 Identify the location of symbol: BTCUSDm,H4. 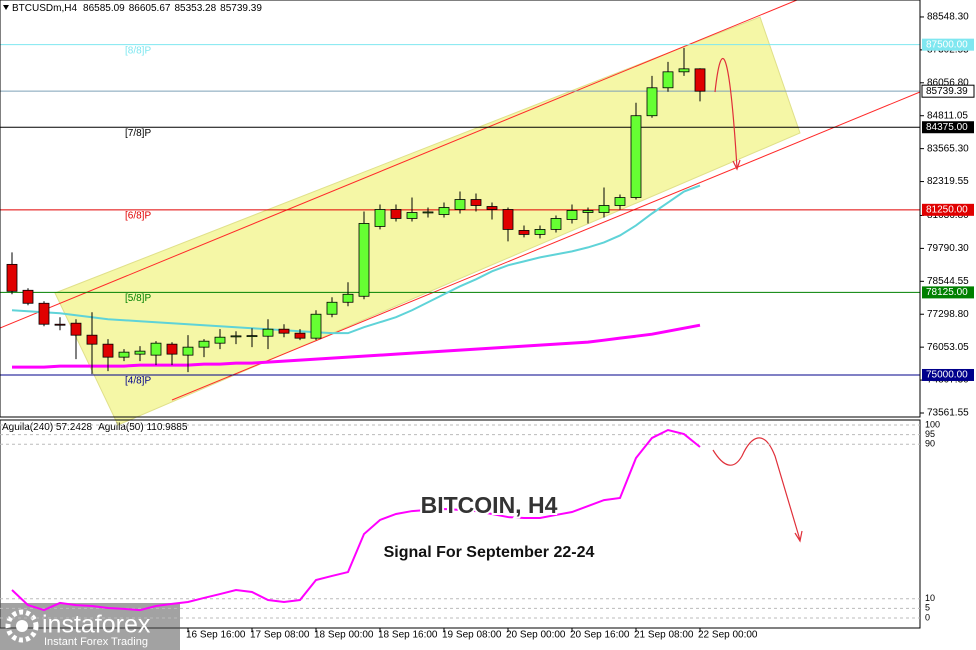
(44, 8).